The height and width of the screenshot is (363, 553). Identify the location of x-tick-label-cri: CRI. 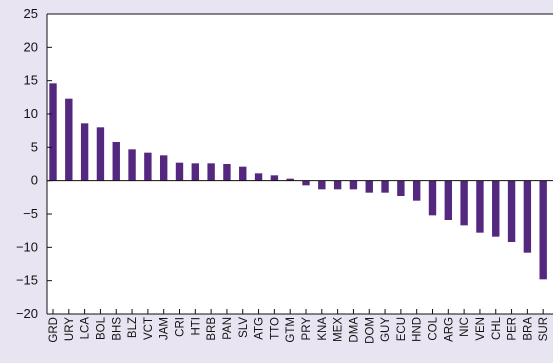
(181, 327).